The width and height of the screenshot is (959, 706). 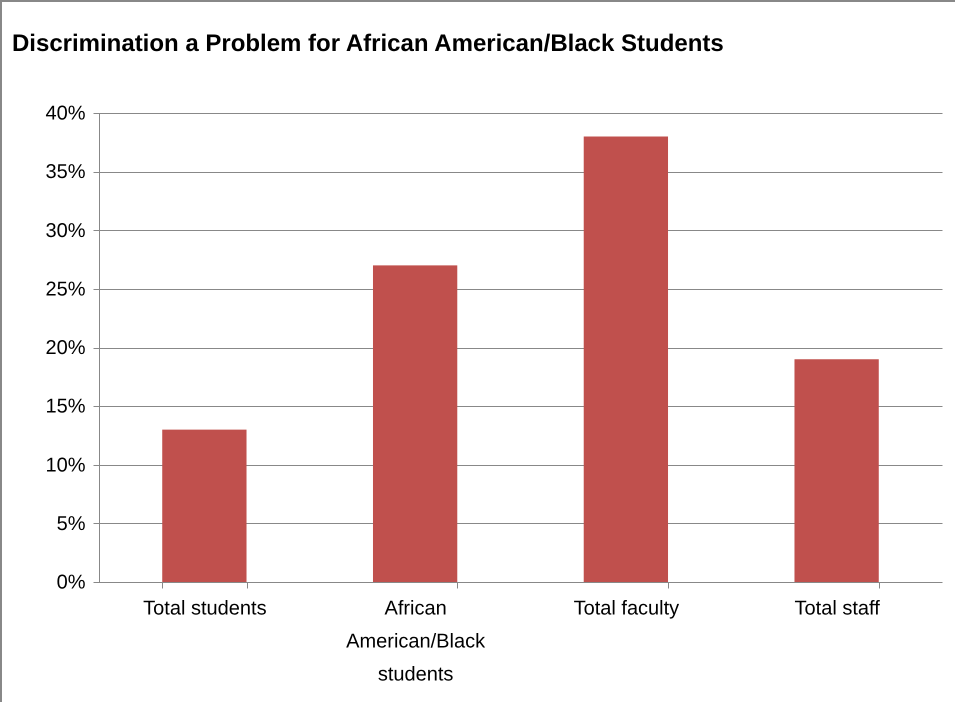 What do you see at coordinates (368, 43) in the screenshot?
I see `chart-title: Discrimination a Problem for African American/Black Students` at bounding box center [368, 43].